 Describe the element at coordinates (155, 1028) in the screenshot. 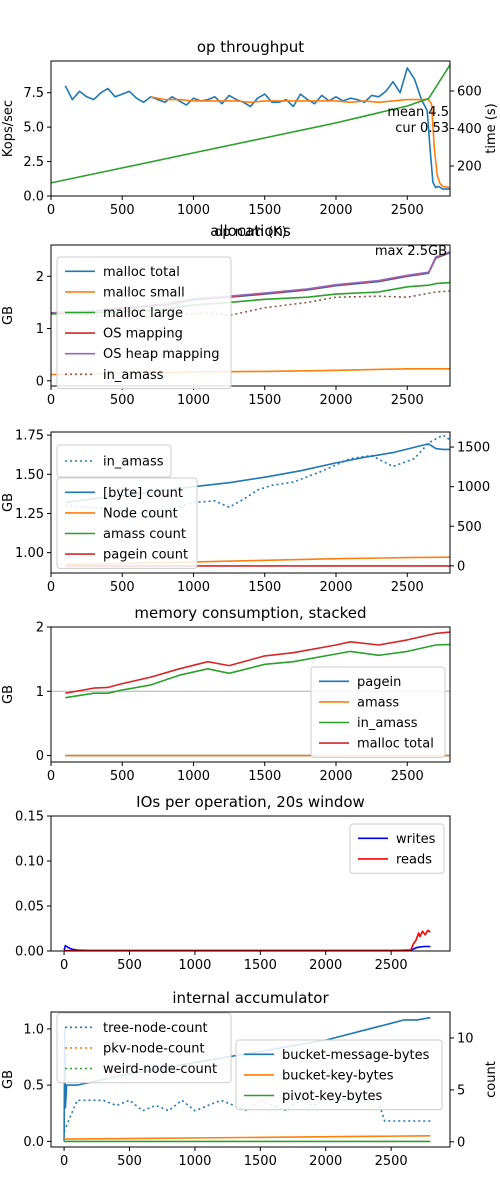

I see `legend-label: tree-node-count` at that location.